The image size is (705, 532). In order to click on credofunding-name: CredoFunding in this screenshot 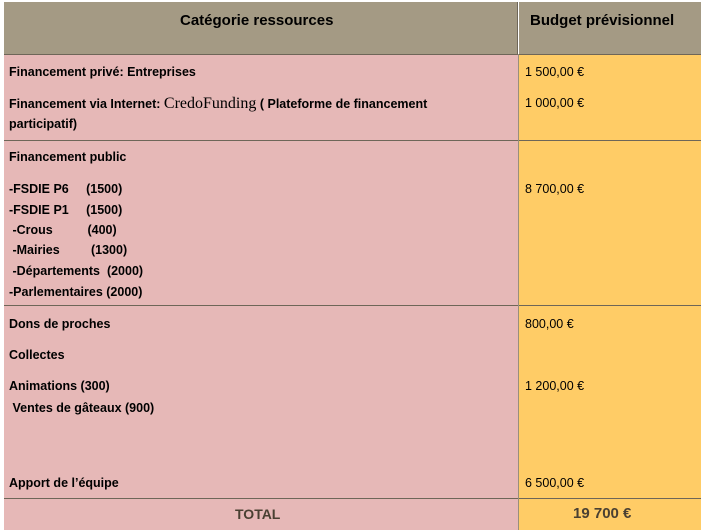, I will do `click(210, 103)`.